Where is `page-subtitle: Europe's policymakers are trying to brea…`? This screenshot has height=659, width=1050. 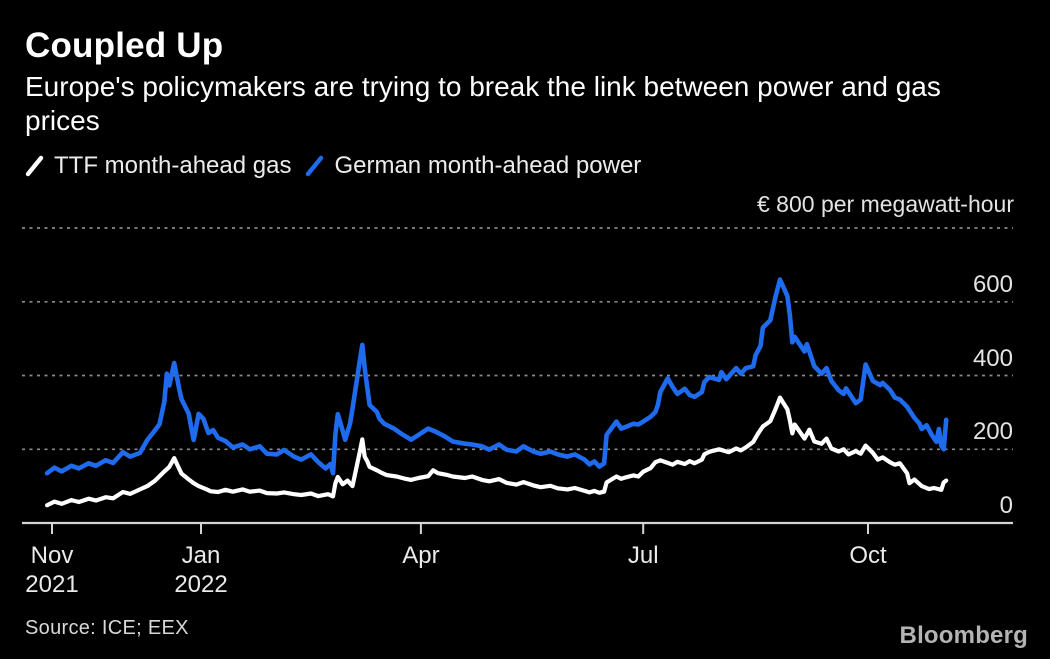
page-subtitle: Europe's policymakers are trying to brea… is located at coordinates (483, 104).